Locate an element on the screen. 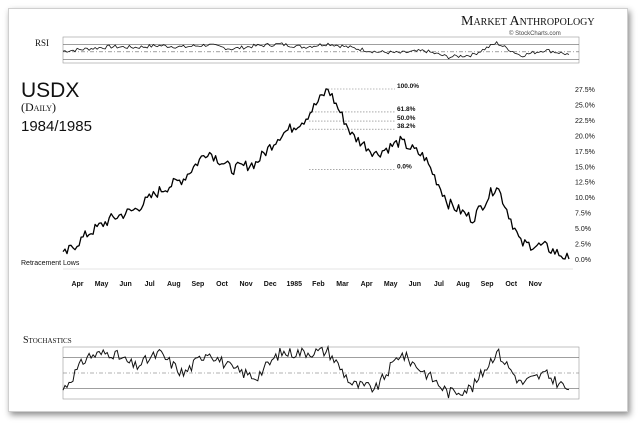 This screenshot has height=424, width=640. y-tick-label: 15.0% is located at coordinates (585, 167).